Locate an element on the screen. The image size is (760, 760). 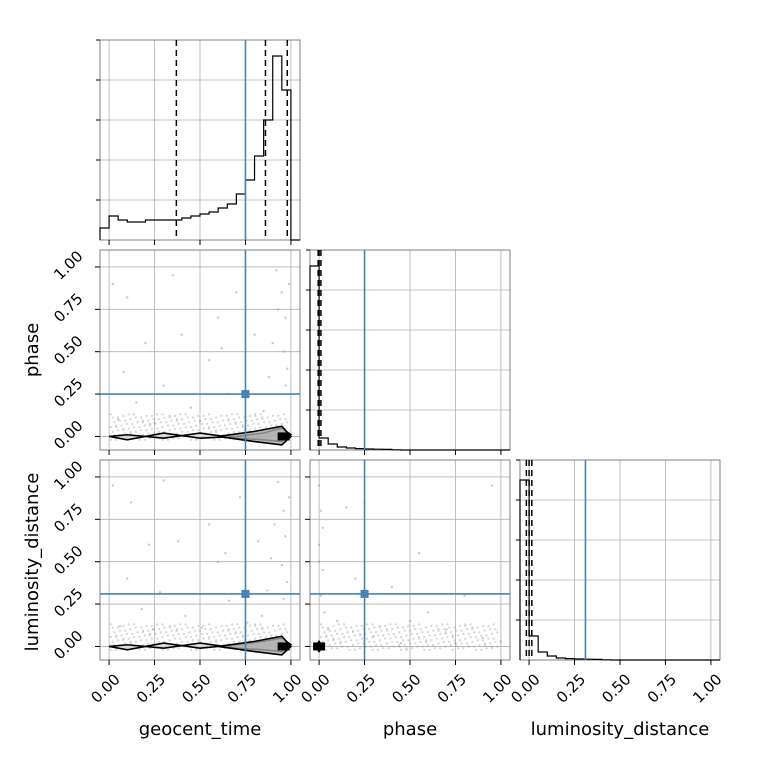
hist-panel-geocent-time is located at coordinates (198, 142).